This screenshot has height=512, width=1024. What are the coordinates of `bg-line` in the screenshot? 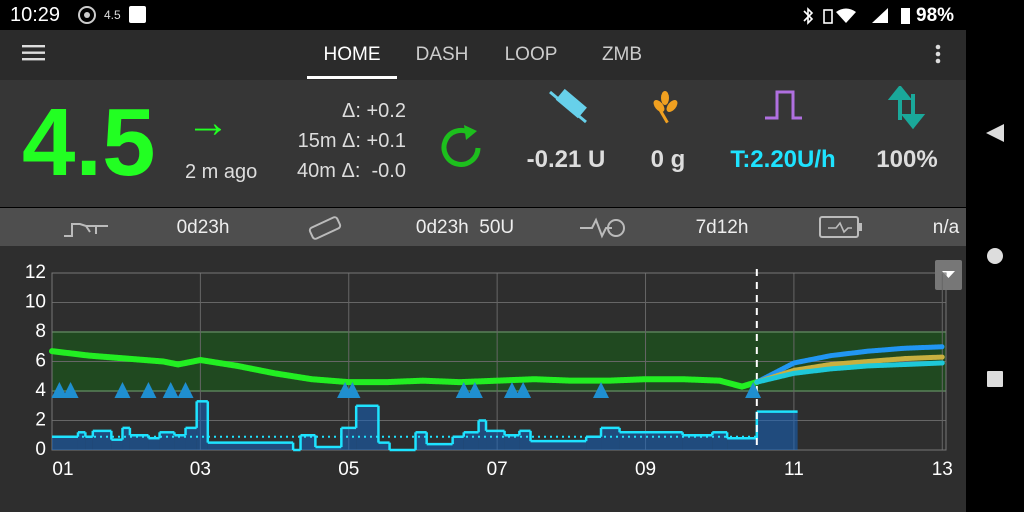 It's located at (404, 369).